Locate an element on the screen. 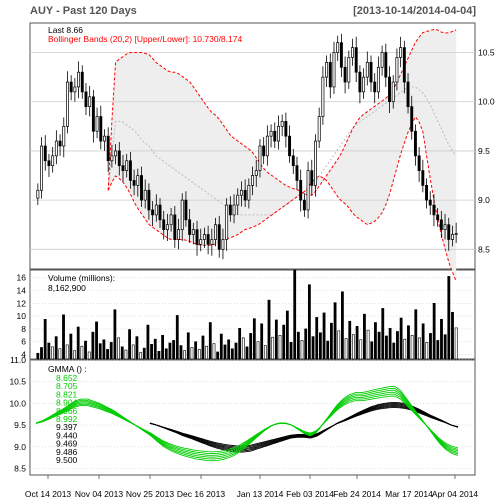  volume-tick-label: 6 is located at coordinates (23, 342).